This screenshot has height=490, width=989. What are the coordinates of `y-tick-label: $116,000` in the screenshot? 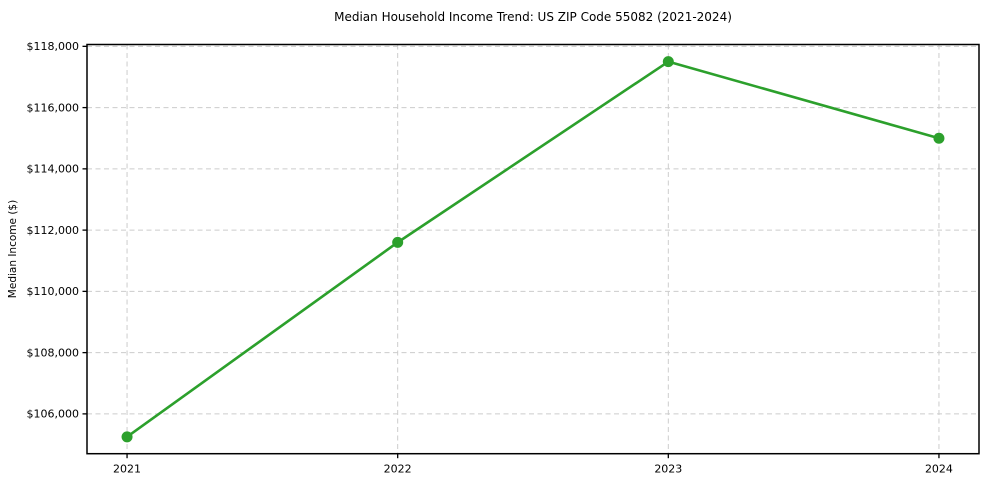 It's located at (53, 107).